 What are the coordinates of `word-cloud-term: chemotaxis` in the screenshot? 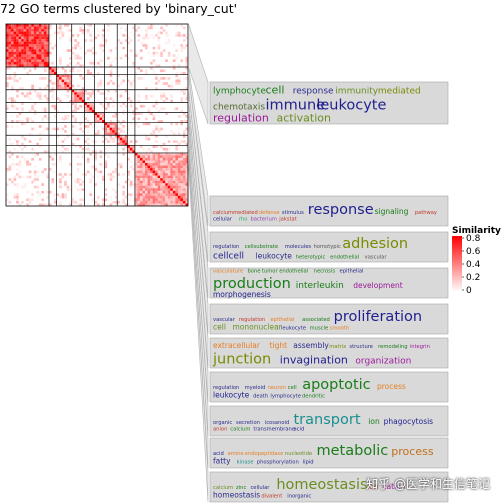 It's located at (239, 107).